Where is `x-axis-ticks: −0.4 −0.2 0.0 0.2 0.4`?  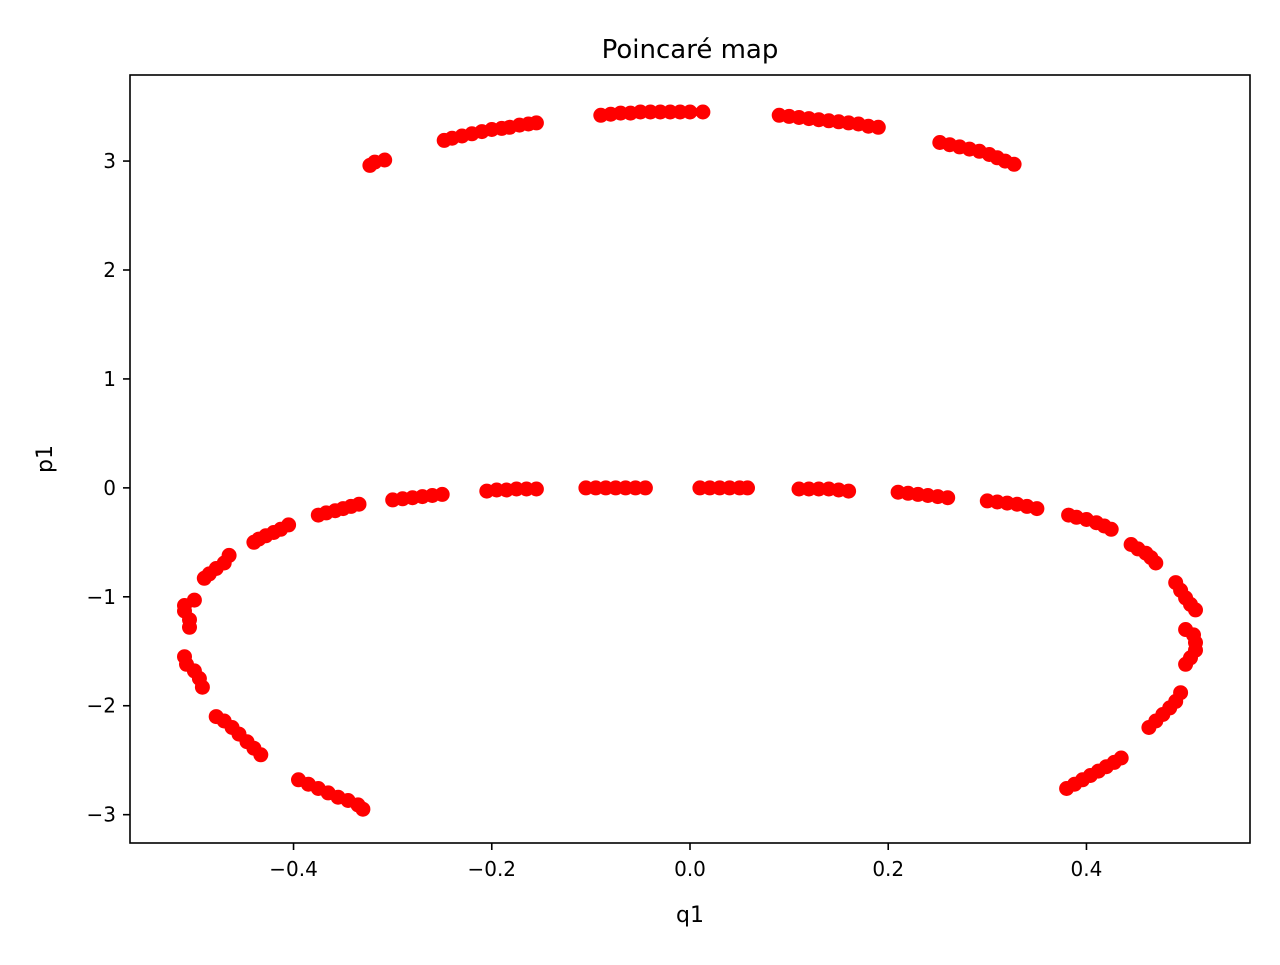 x-axis-ticks: −0.4 −0.2 0.0 0.2 0.4 is located at coordinates (685, 862).